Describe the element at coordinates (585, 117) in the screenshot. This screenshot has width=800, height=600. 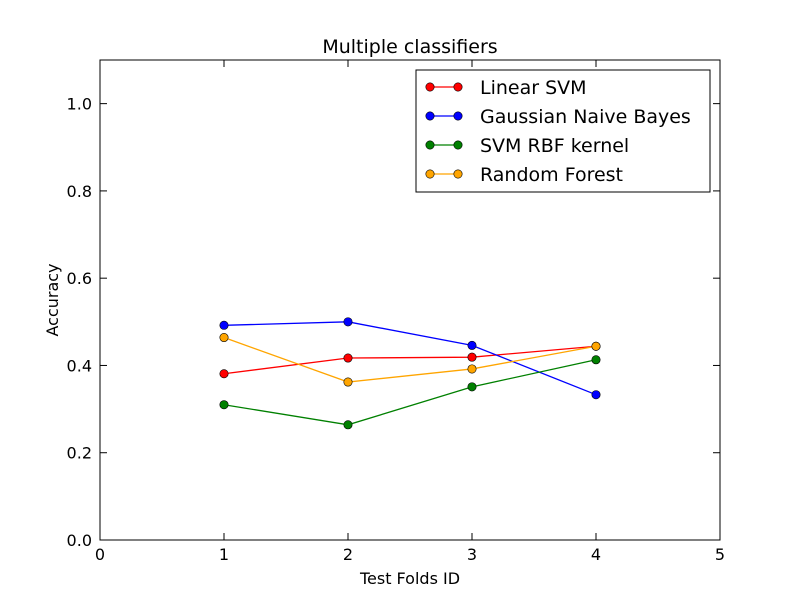
I see `legend-label: Gaussian Naive Bayes` at that location.